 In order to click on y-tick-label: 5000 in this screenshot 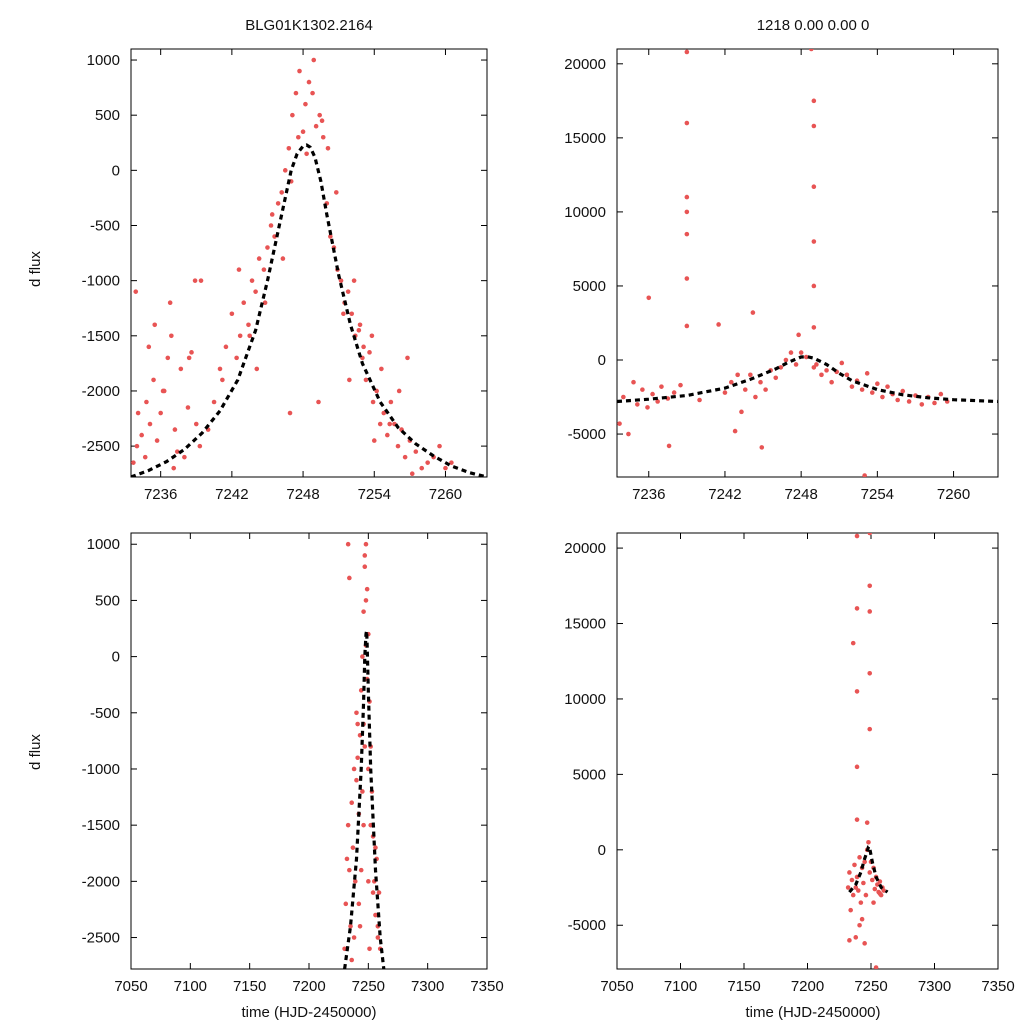, I will do `click(589, 774)`.